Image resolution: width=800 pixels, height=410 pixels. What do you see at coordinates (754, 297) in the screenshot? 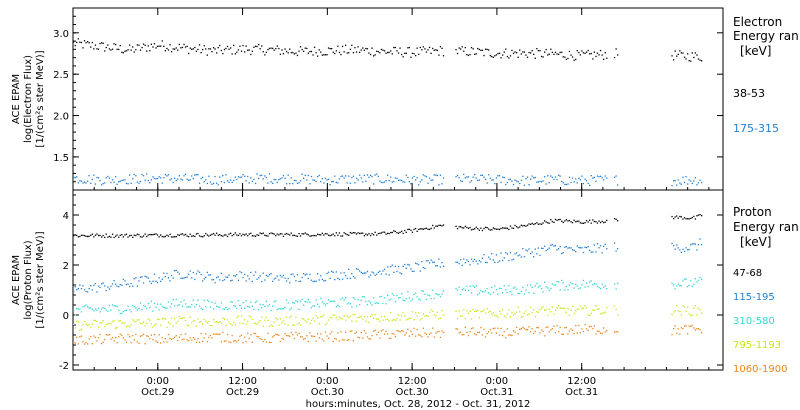
I see `legend-entry-115-195: 115-195` at bounding box center [754, 297].